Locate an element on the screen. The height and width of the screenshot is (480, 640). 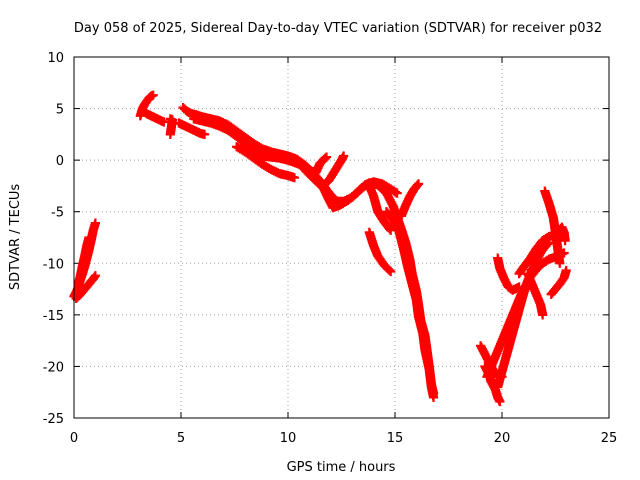
x-tick-label: 15 is located at coordinates (395, 438).